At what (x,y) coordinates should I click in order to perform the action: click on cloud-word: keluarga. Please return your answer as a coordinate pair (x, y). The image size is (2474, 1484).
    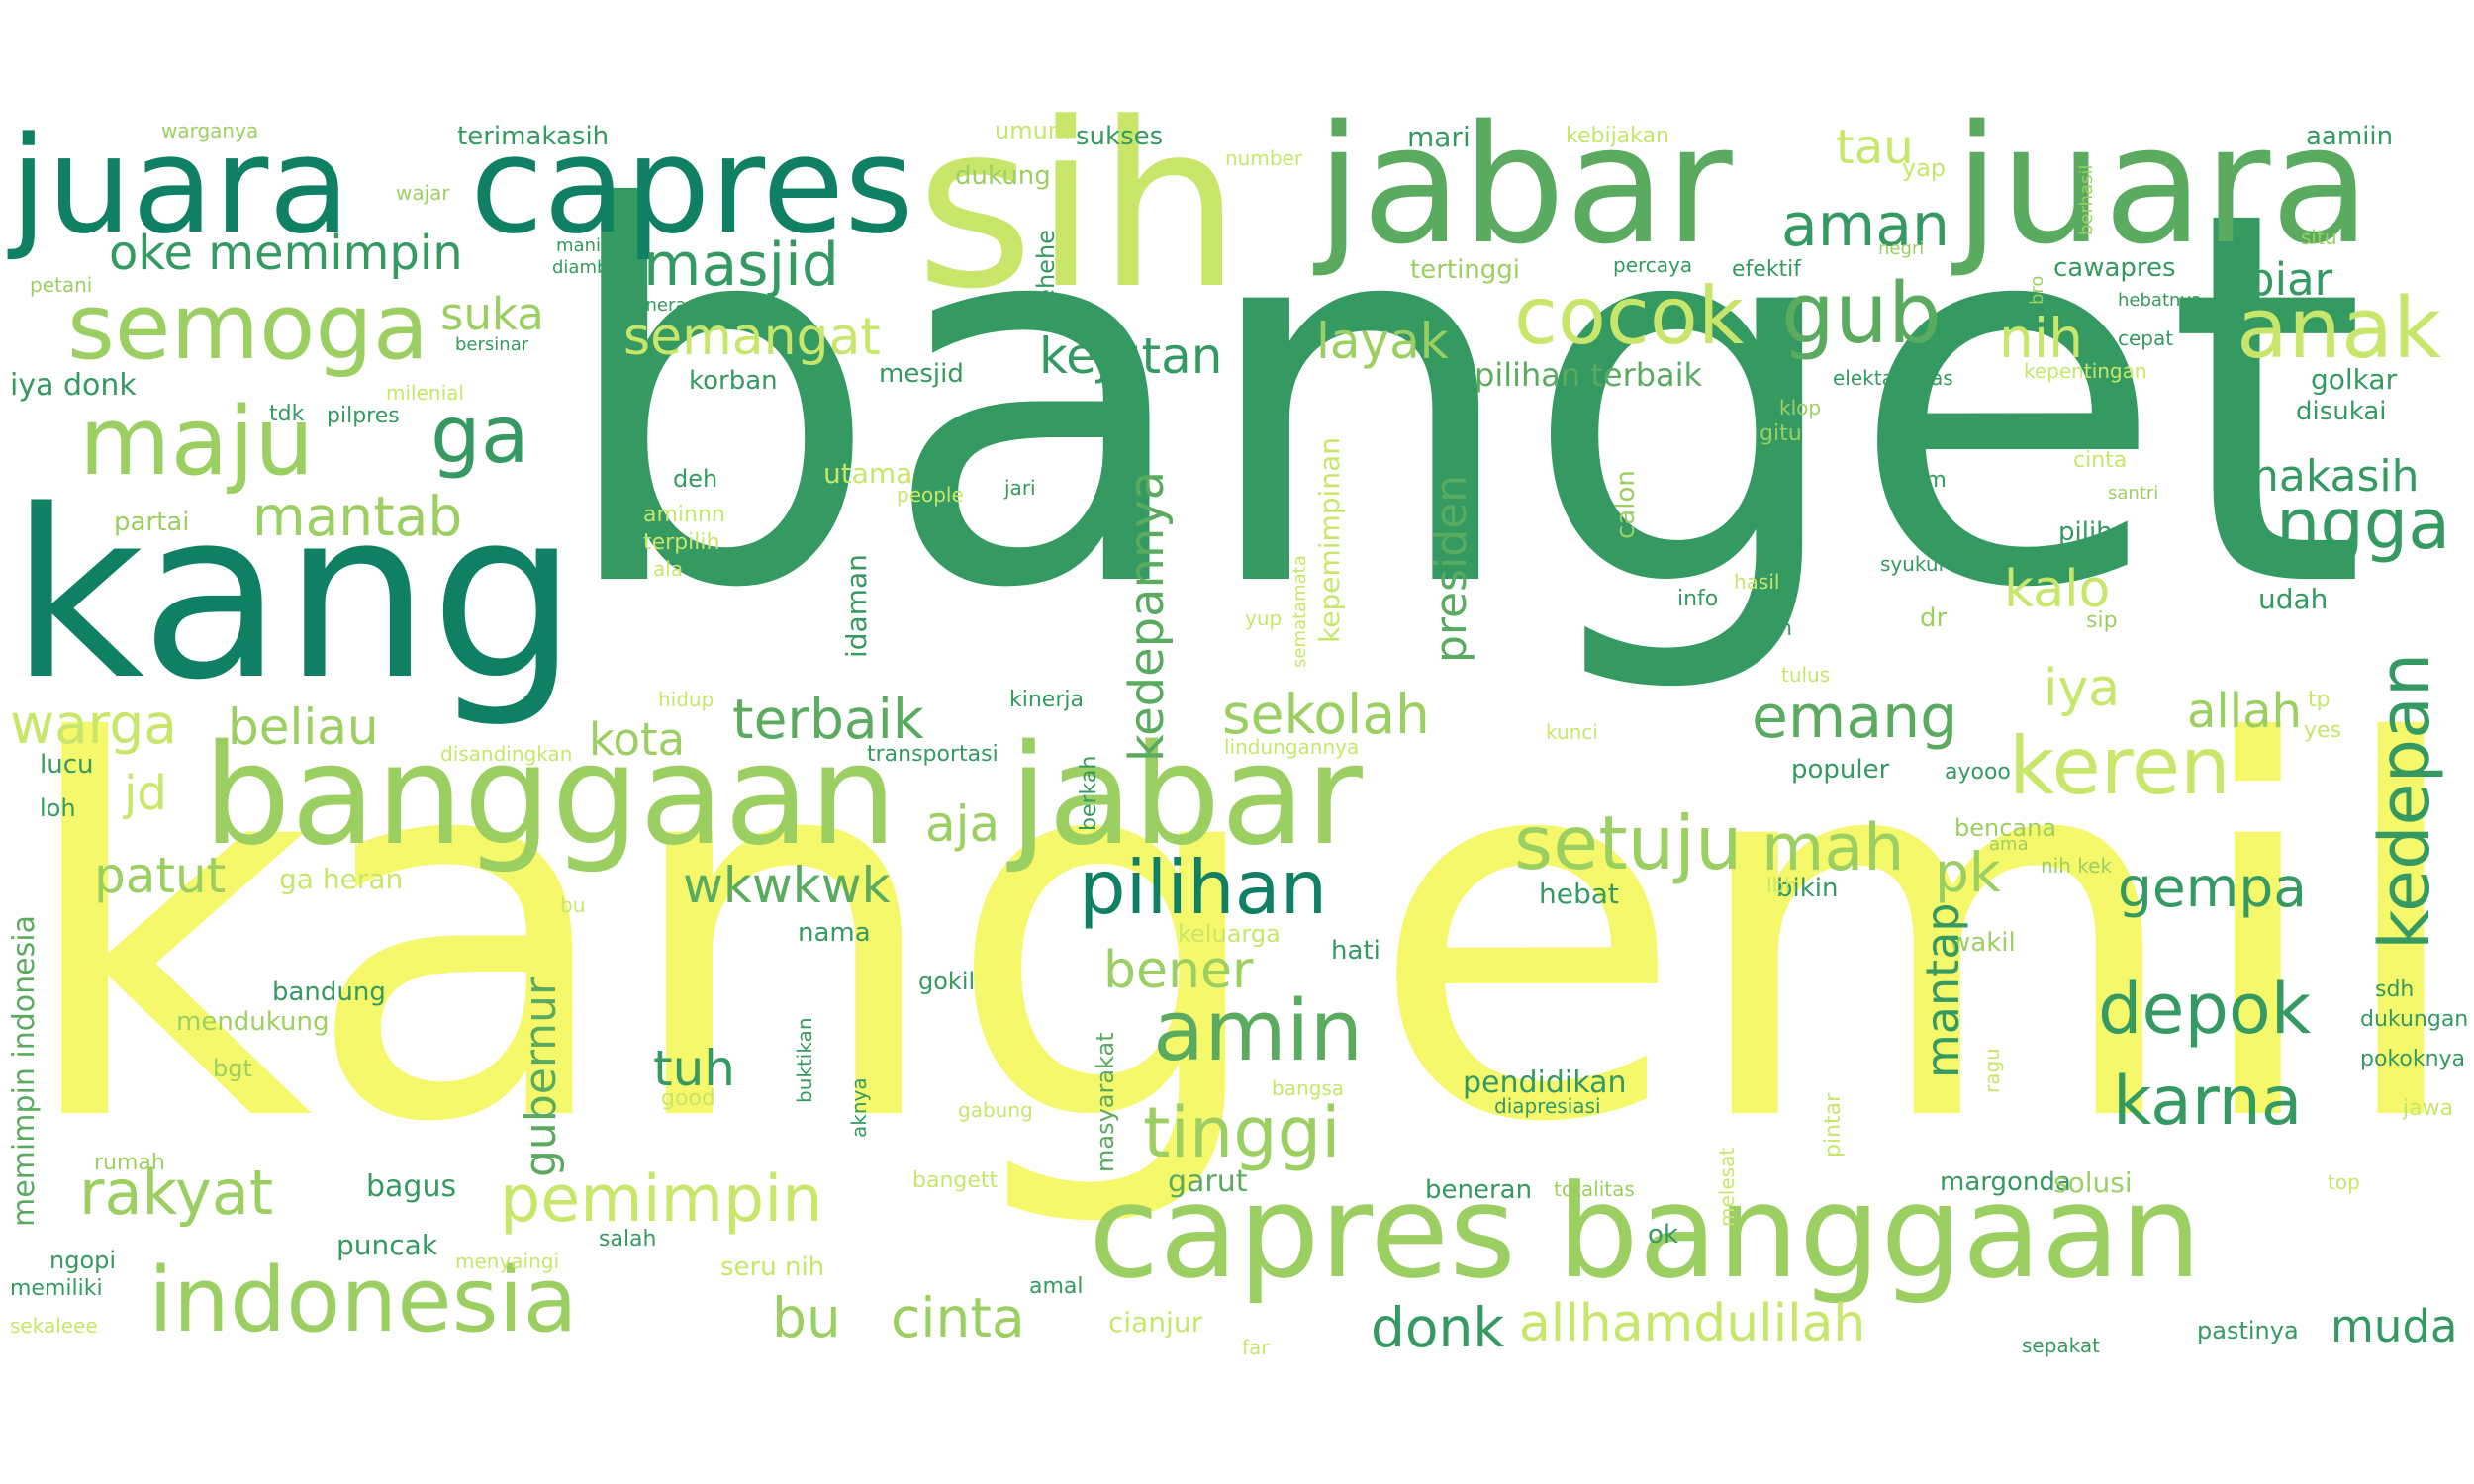
    Looking at the image, I should click on (1230, 934).